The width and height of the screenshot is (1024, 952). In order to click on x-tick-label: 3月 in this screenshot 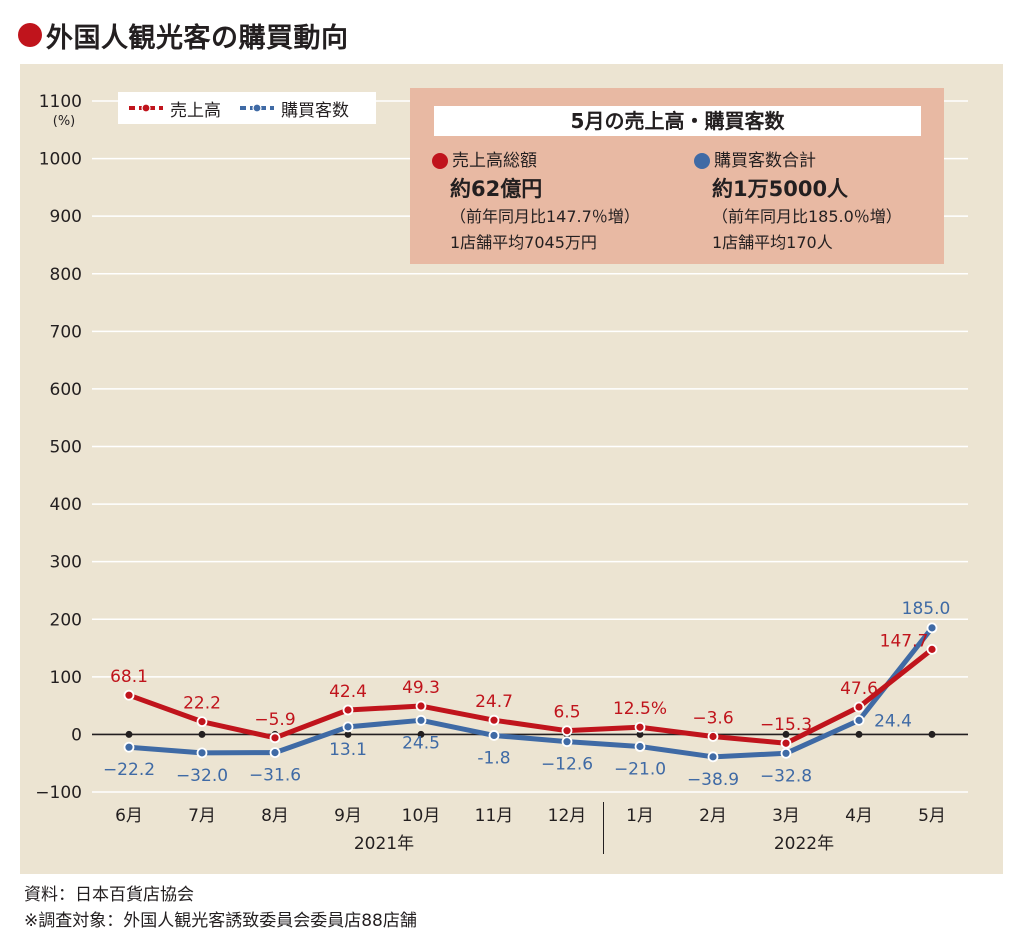, I will do `click(786, 816)`.